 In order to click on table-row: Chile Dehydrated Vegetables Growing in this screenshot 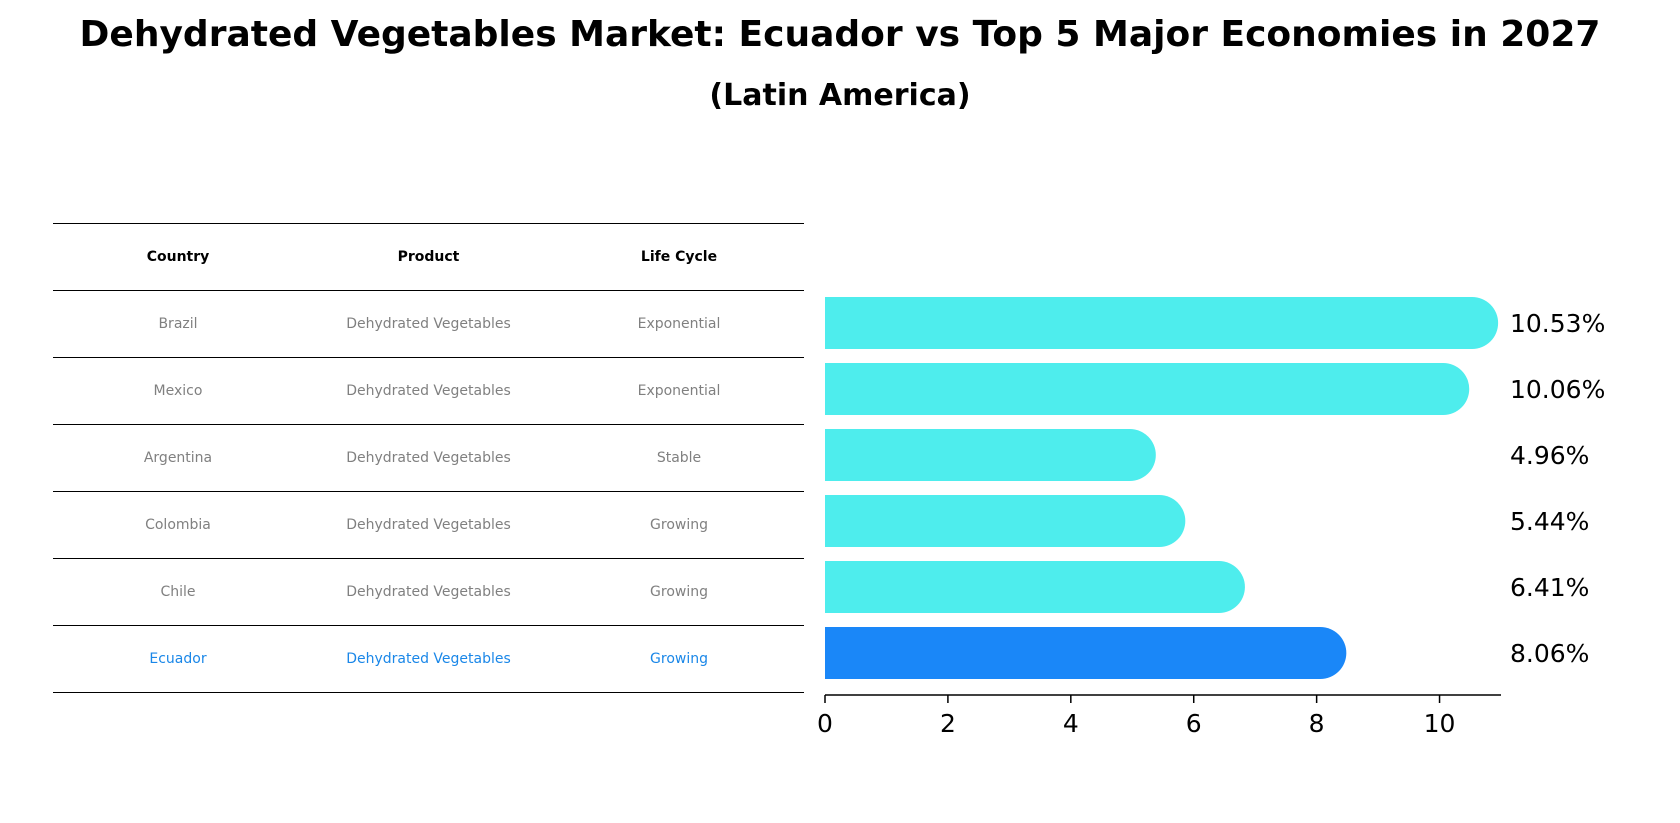, I will do `click(428, 592)`.